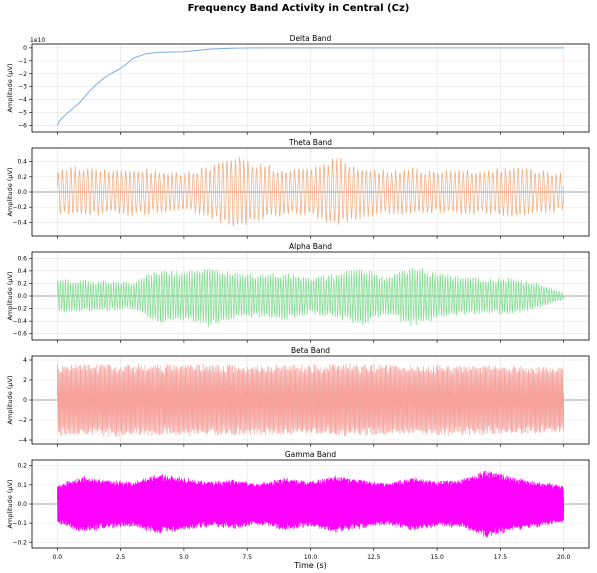  Describe the element at coordinates (19, 334) in the screenshot. I see `y-tick-label: −0.6` at that location.